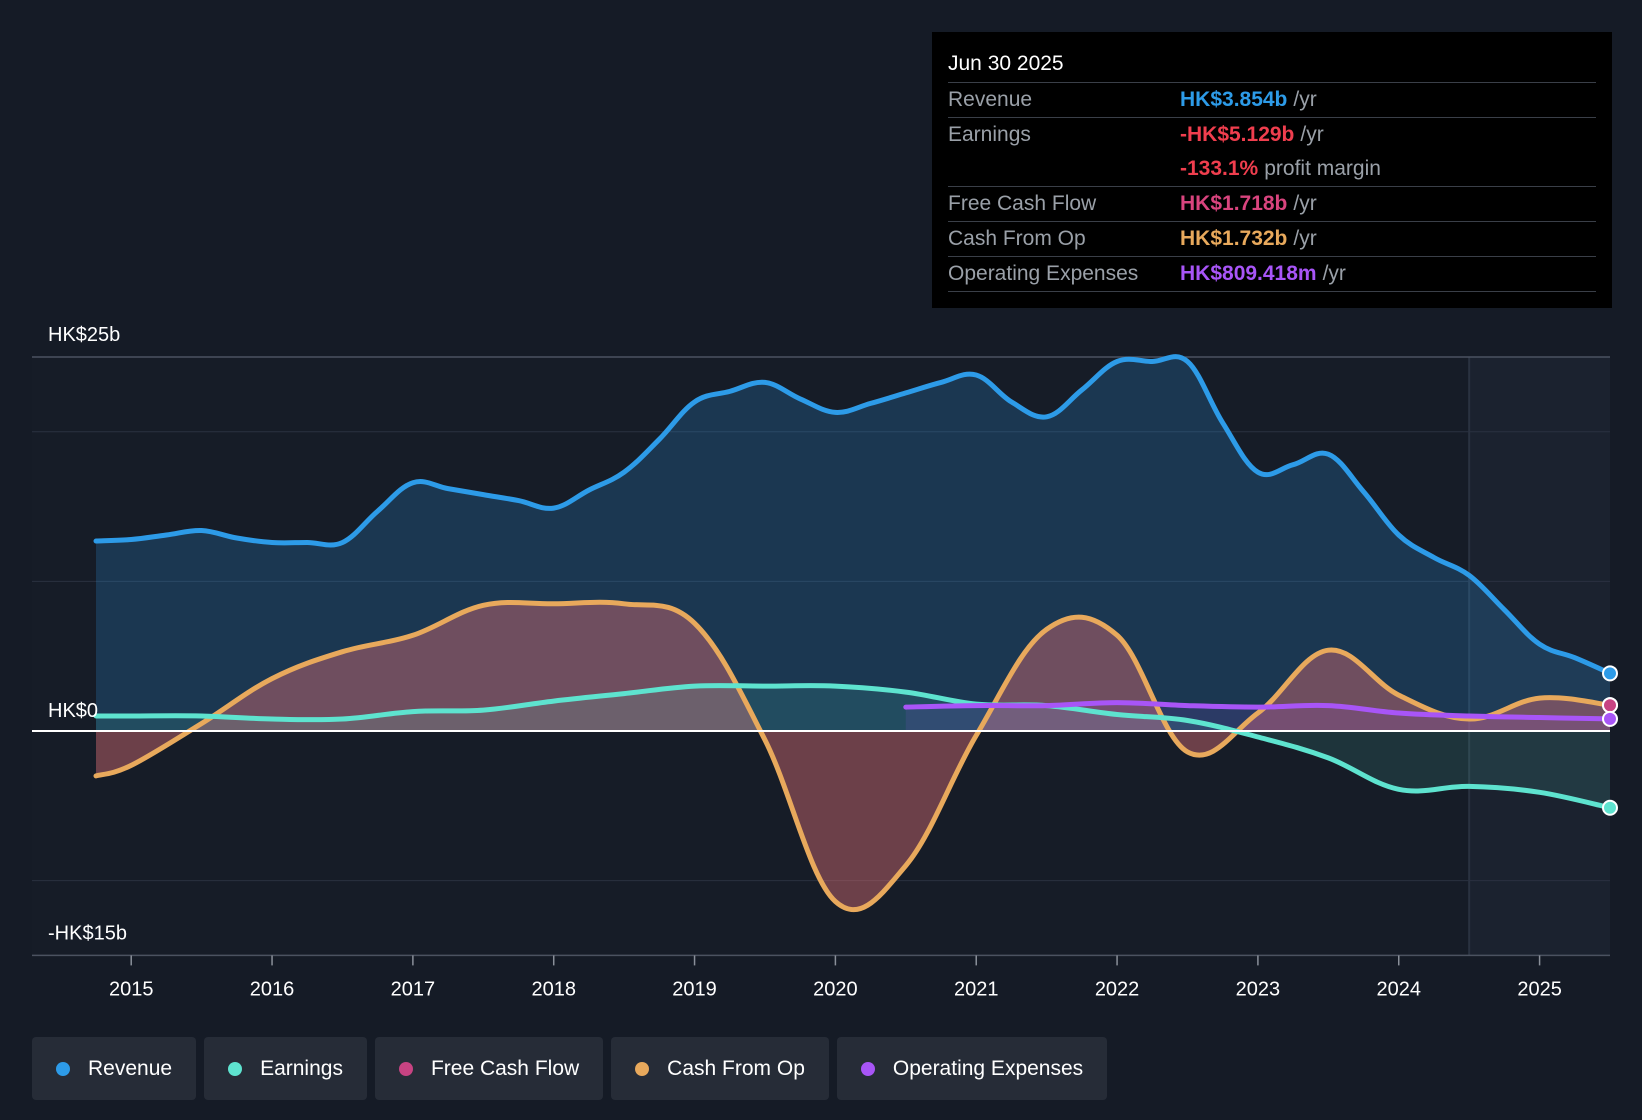 This screenshot has height=1120, width=1642. I want to click on line-operating-expenses, so click(1258, 711).